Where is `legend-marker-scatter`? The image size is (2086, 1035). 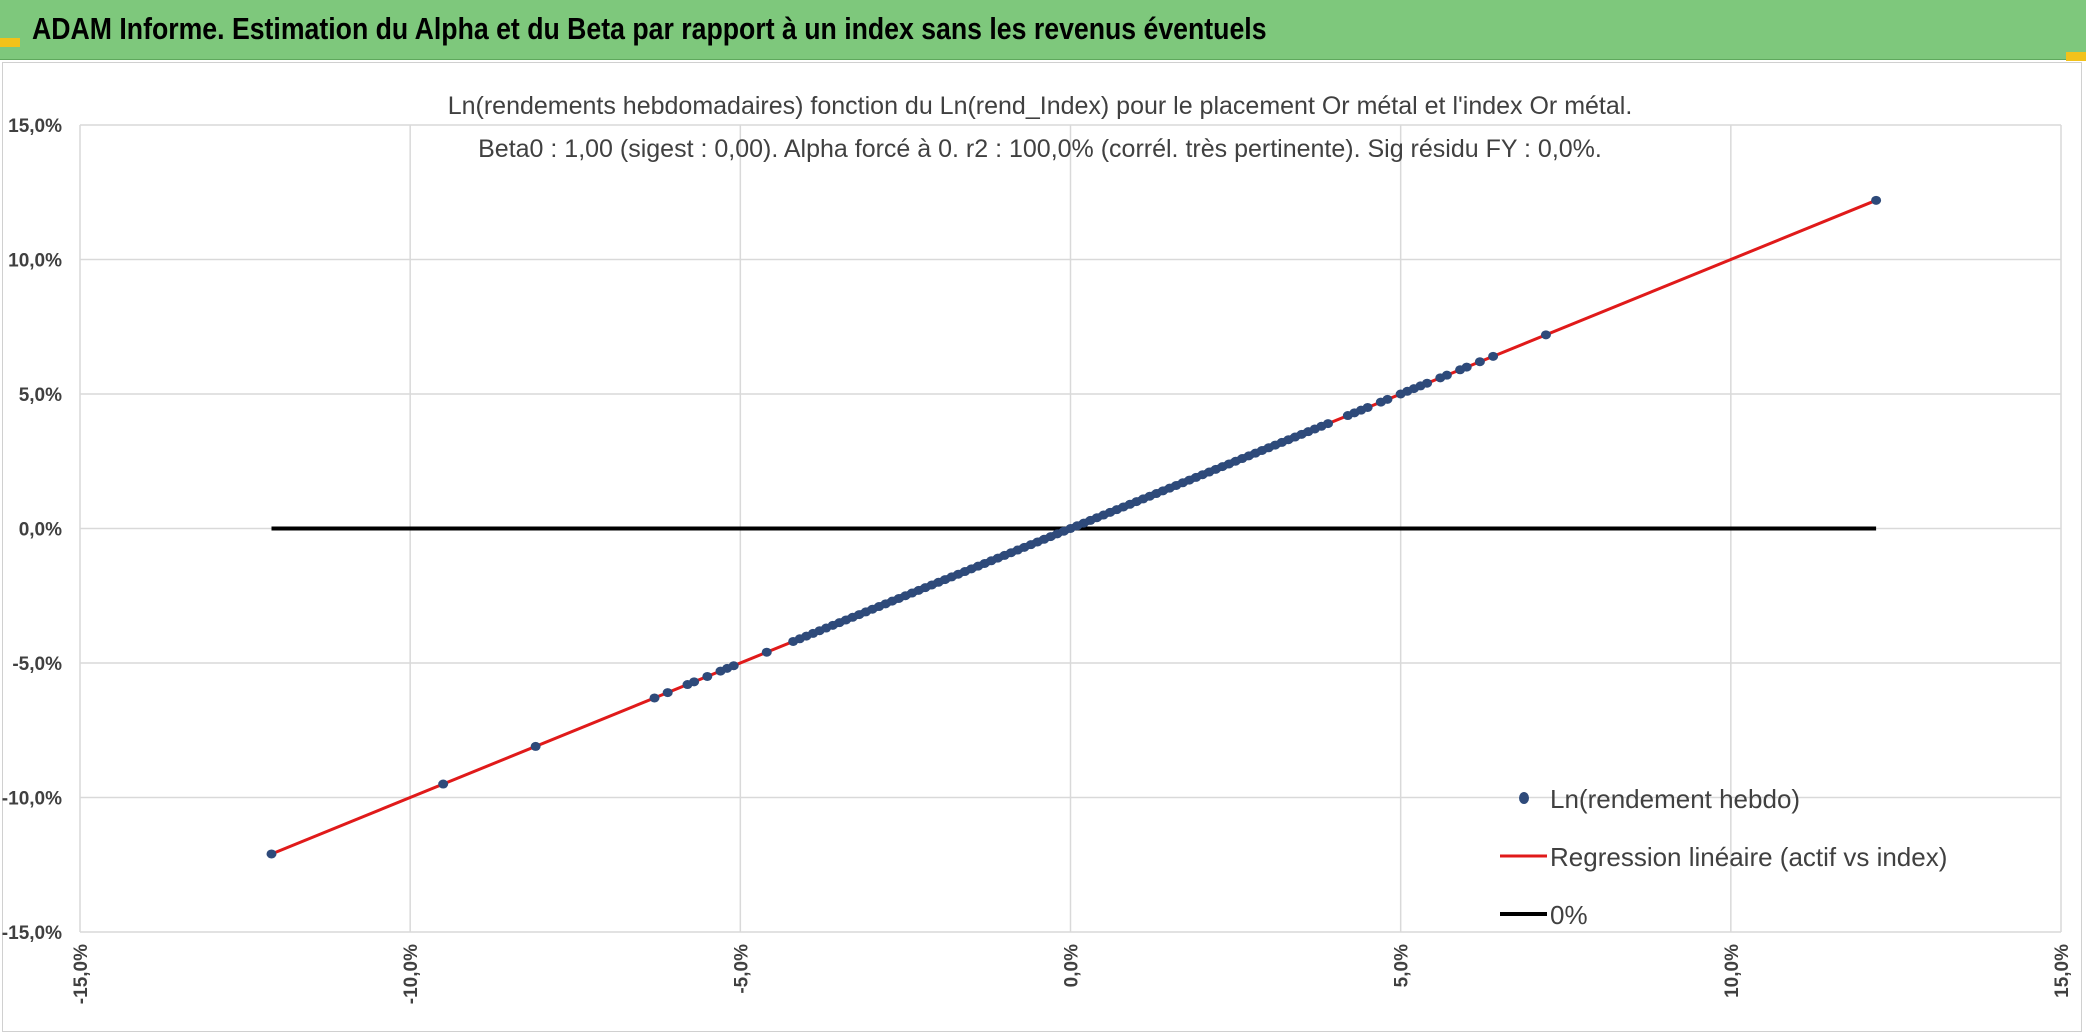 legend-marker-scatter is located at coordinates (1524, 798).